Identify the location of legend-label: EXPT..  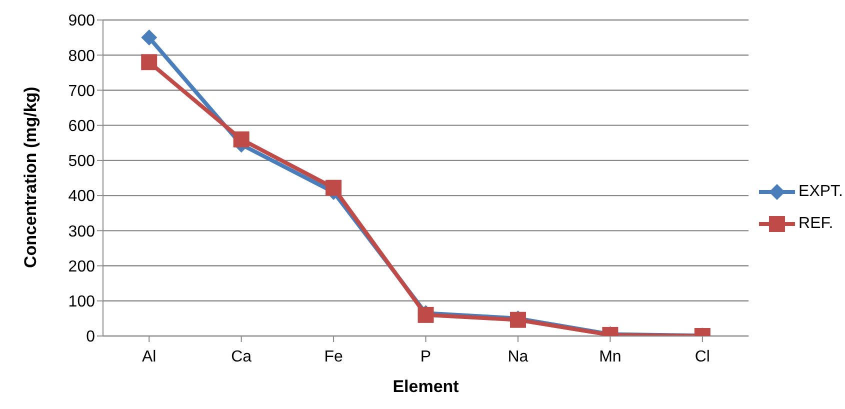
(820, 191).